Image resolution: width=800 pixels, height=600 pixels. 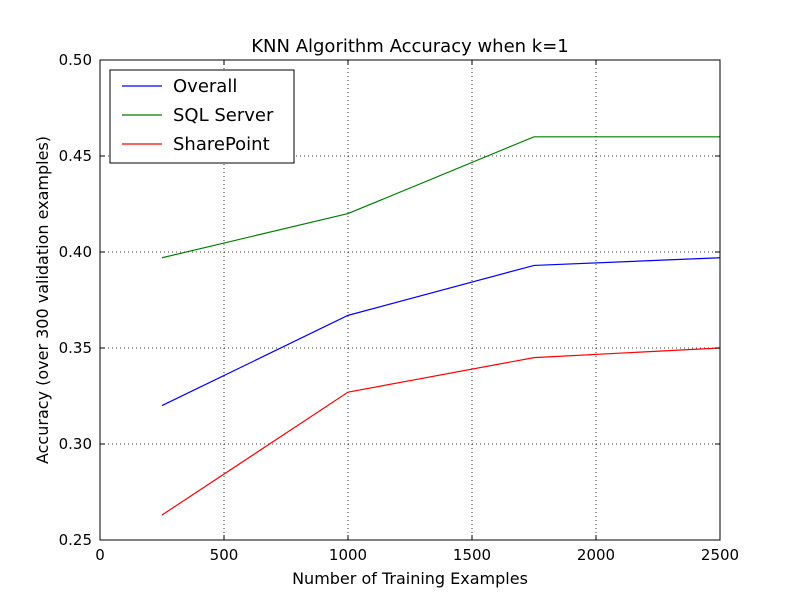 What do you see at coordinates (720, 555) in the screenshot?
I see `x-tick-label: 2500` at bounding box center [720, 555].